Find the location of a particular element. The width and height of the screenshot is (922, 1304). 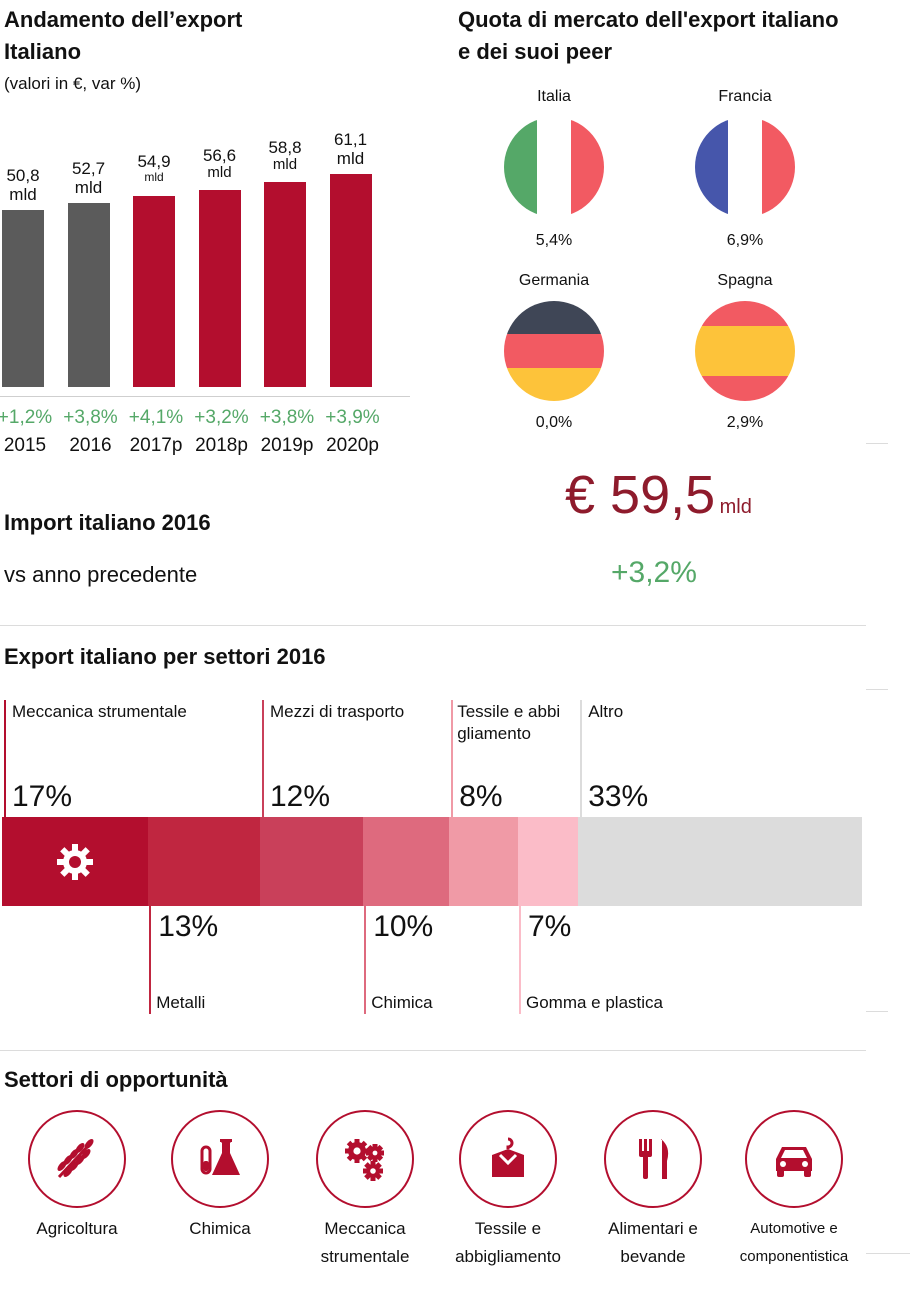

country-share-spagna: 2,9% is located at coordinates (745, 422).